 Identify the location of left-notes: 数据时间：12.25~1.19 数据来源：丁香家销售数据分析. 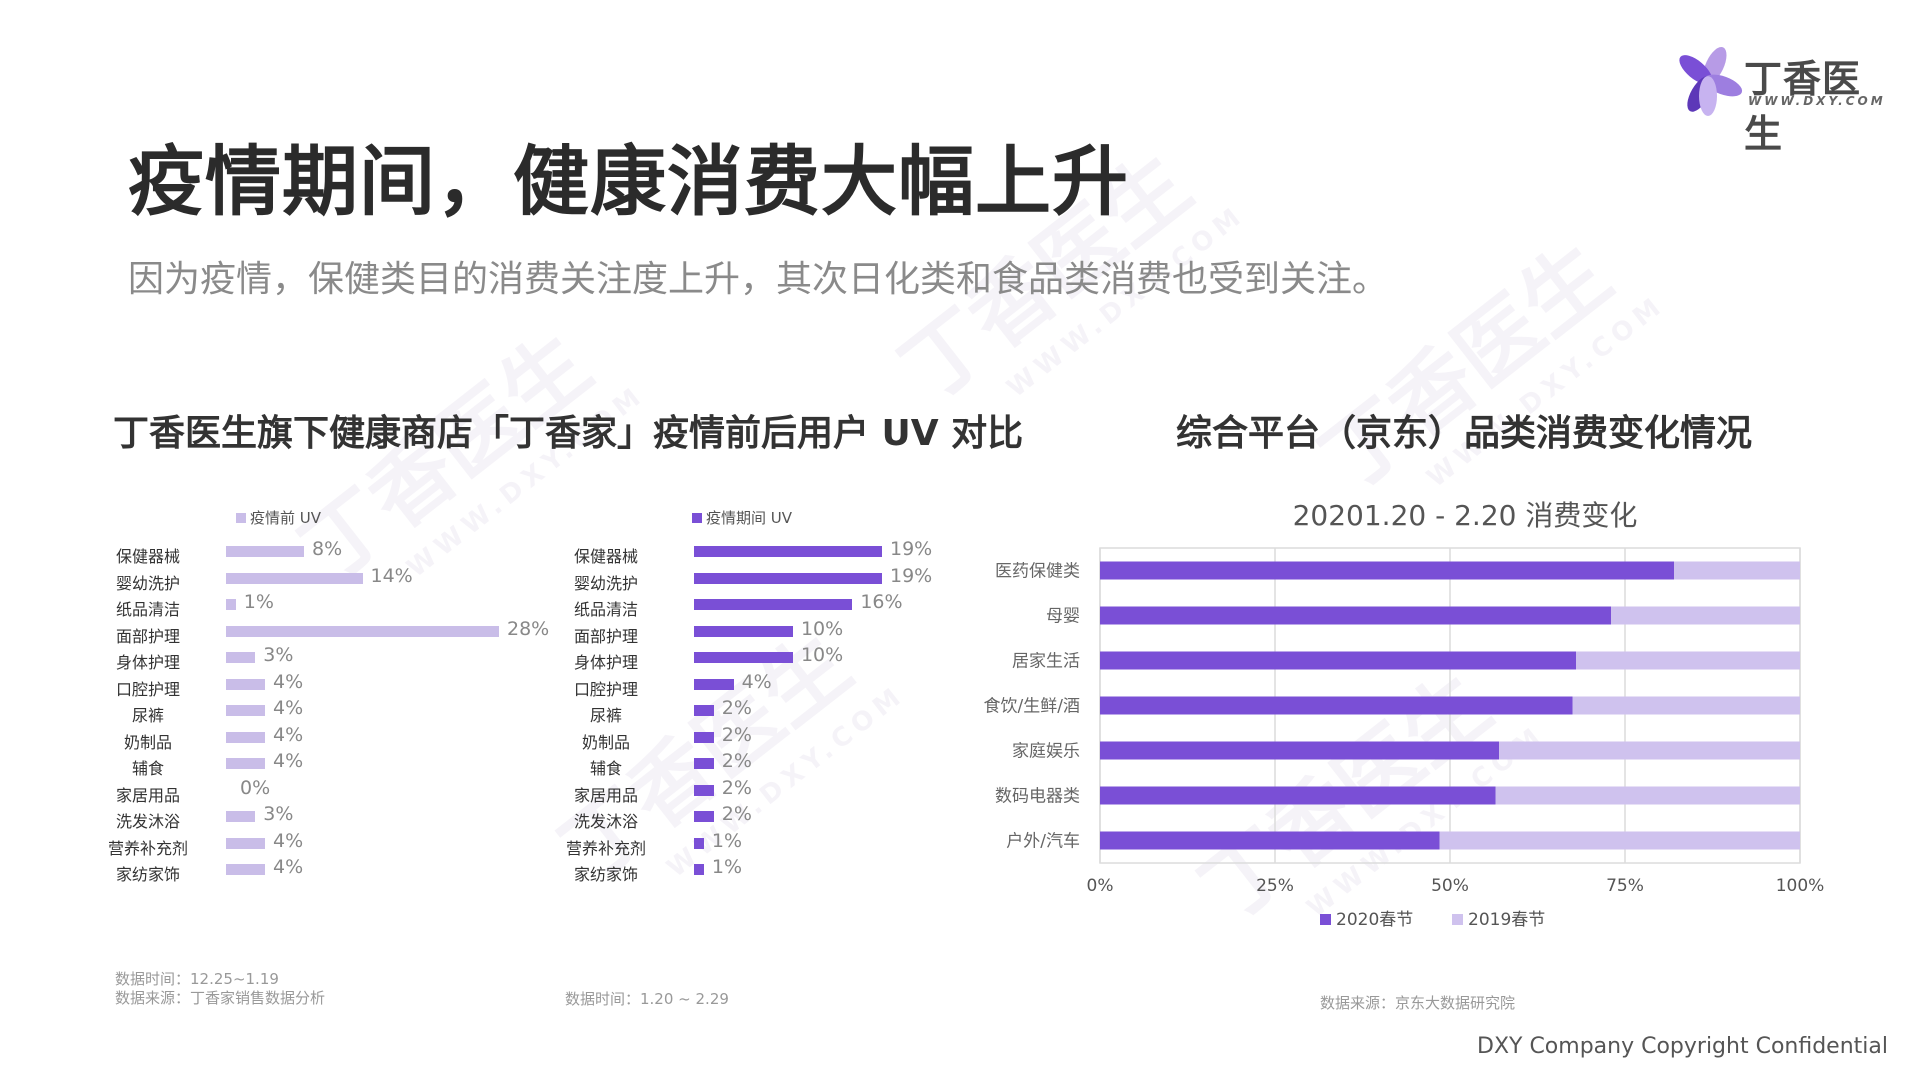
(220, 989).